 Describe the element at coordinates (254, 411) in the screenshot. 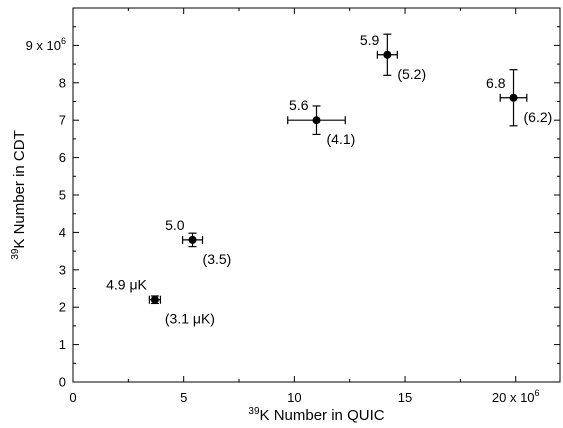

I see `x-axis-label-sup: 39` at that location.